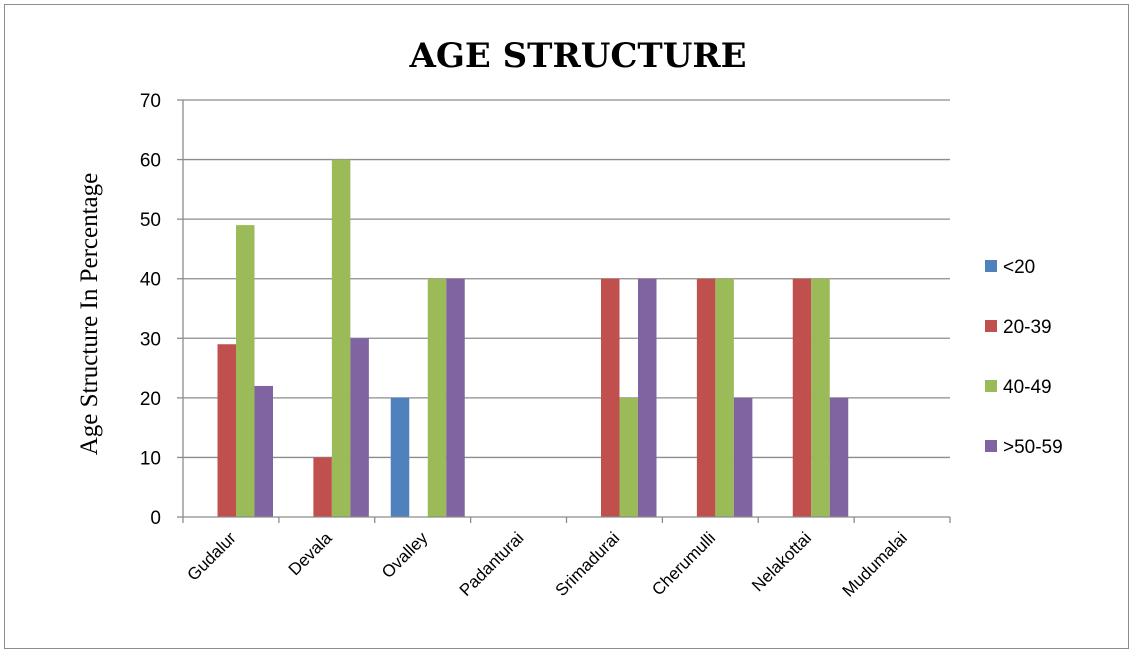  What do you see at coordinates (150, 161) in the screenshot?
I see `y-tick-label: 60` at bounding box center [150, 161].